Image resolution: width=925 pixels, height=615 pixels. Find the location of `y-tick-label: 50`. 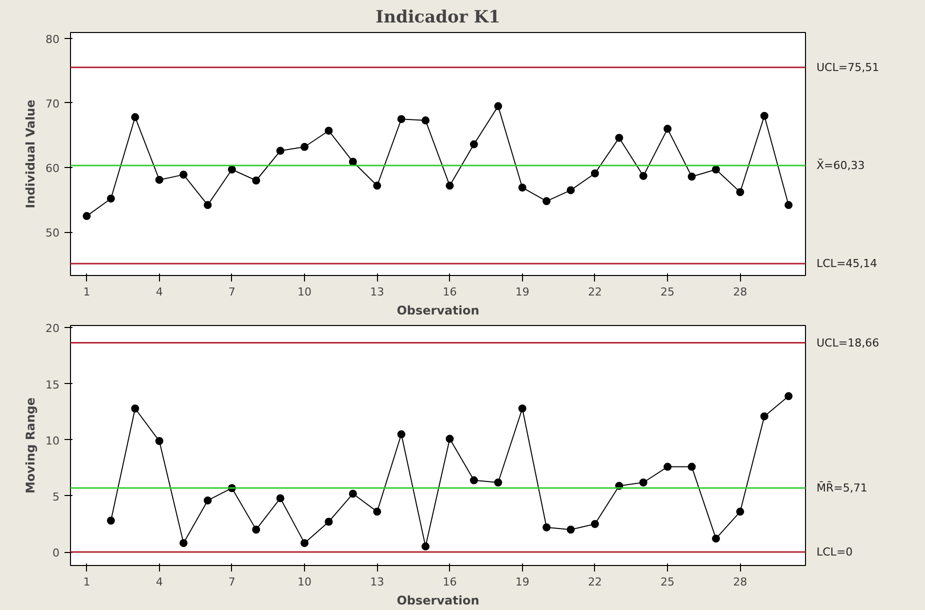

y-tick-label: 50 is located at coordinates (53, 233).